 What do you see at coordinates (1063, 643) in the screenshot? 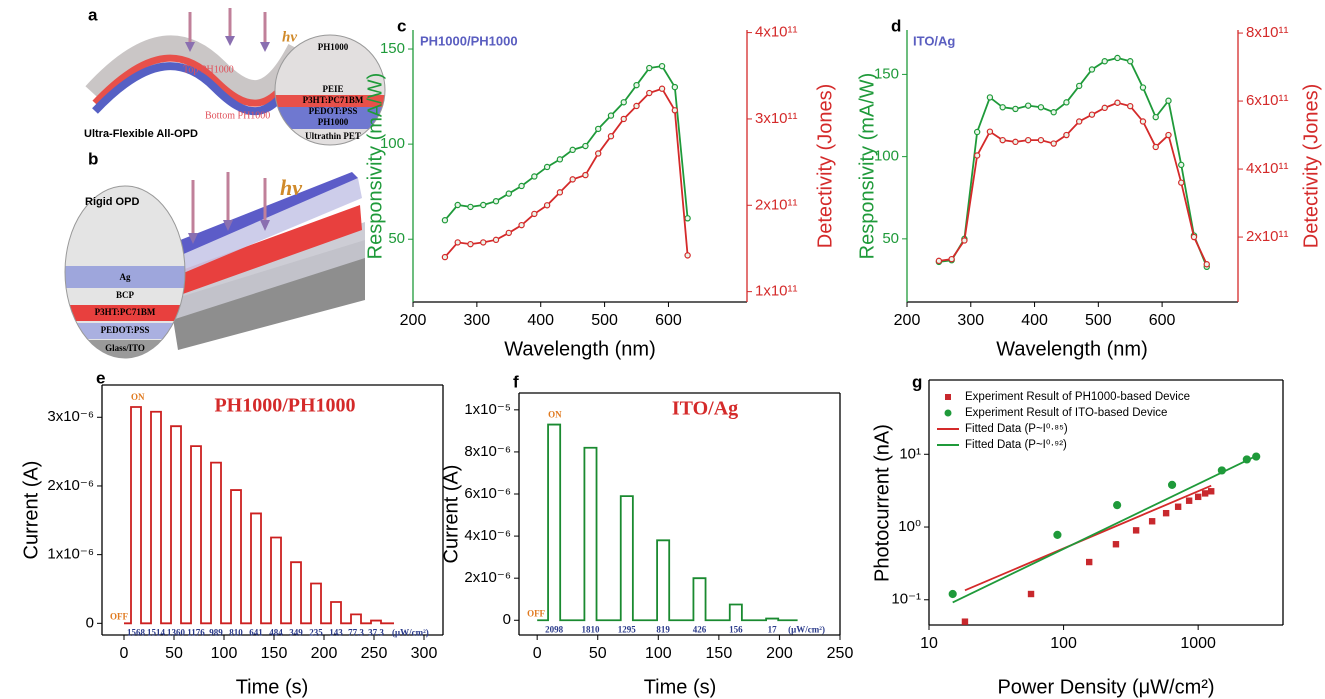
I see `x-tick-label: 100` at bounding box center [1063, 643].